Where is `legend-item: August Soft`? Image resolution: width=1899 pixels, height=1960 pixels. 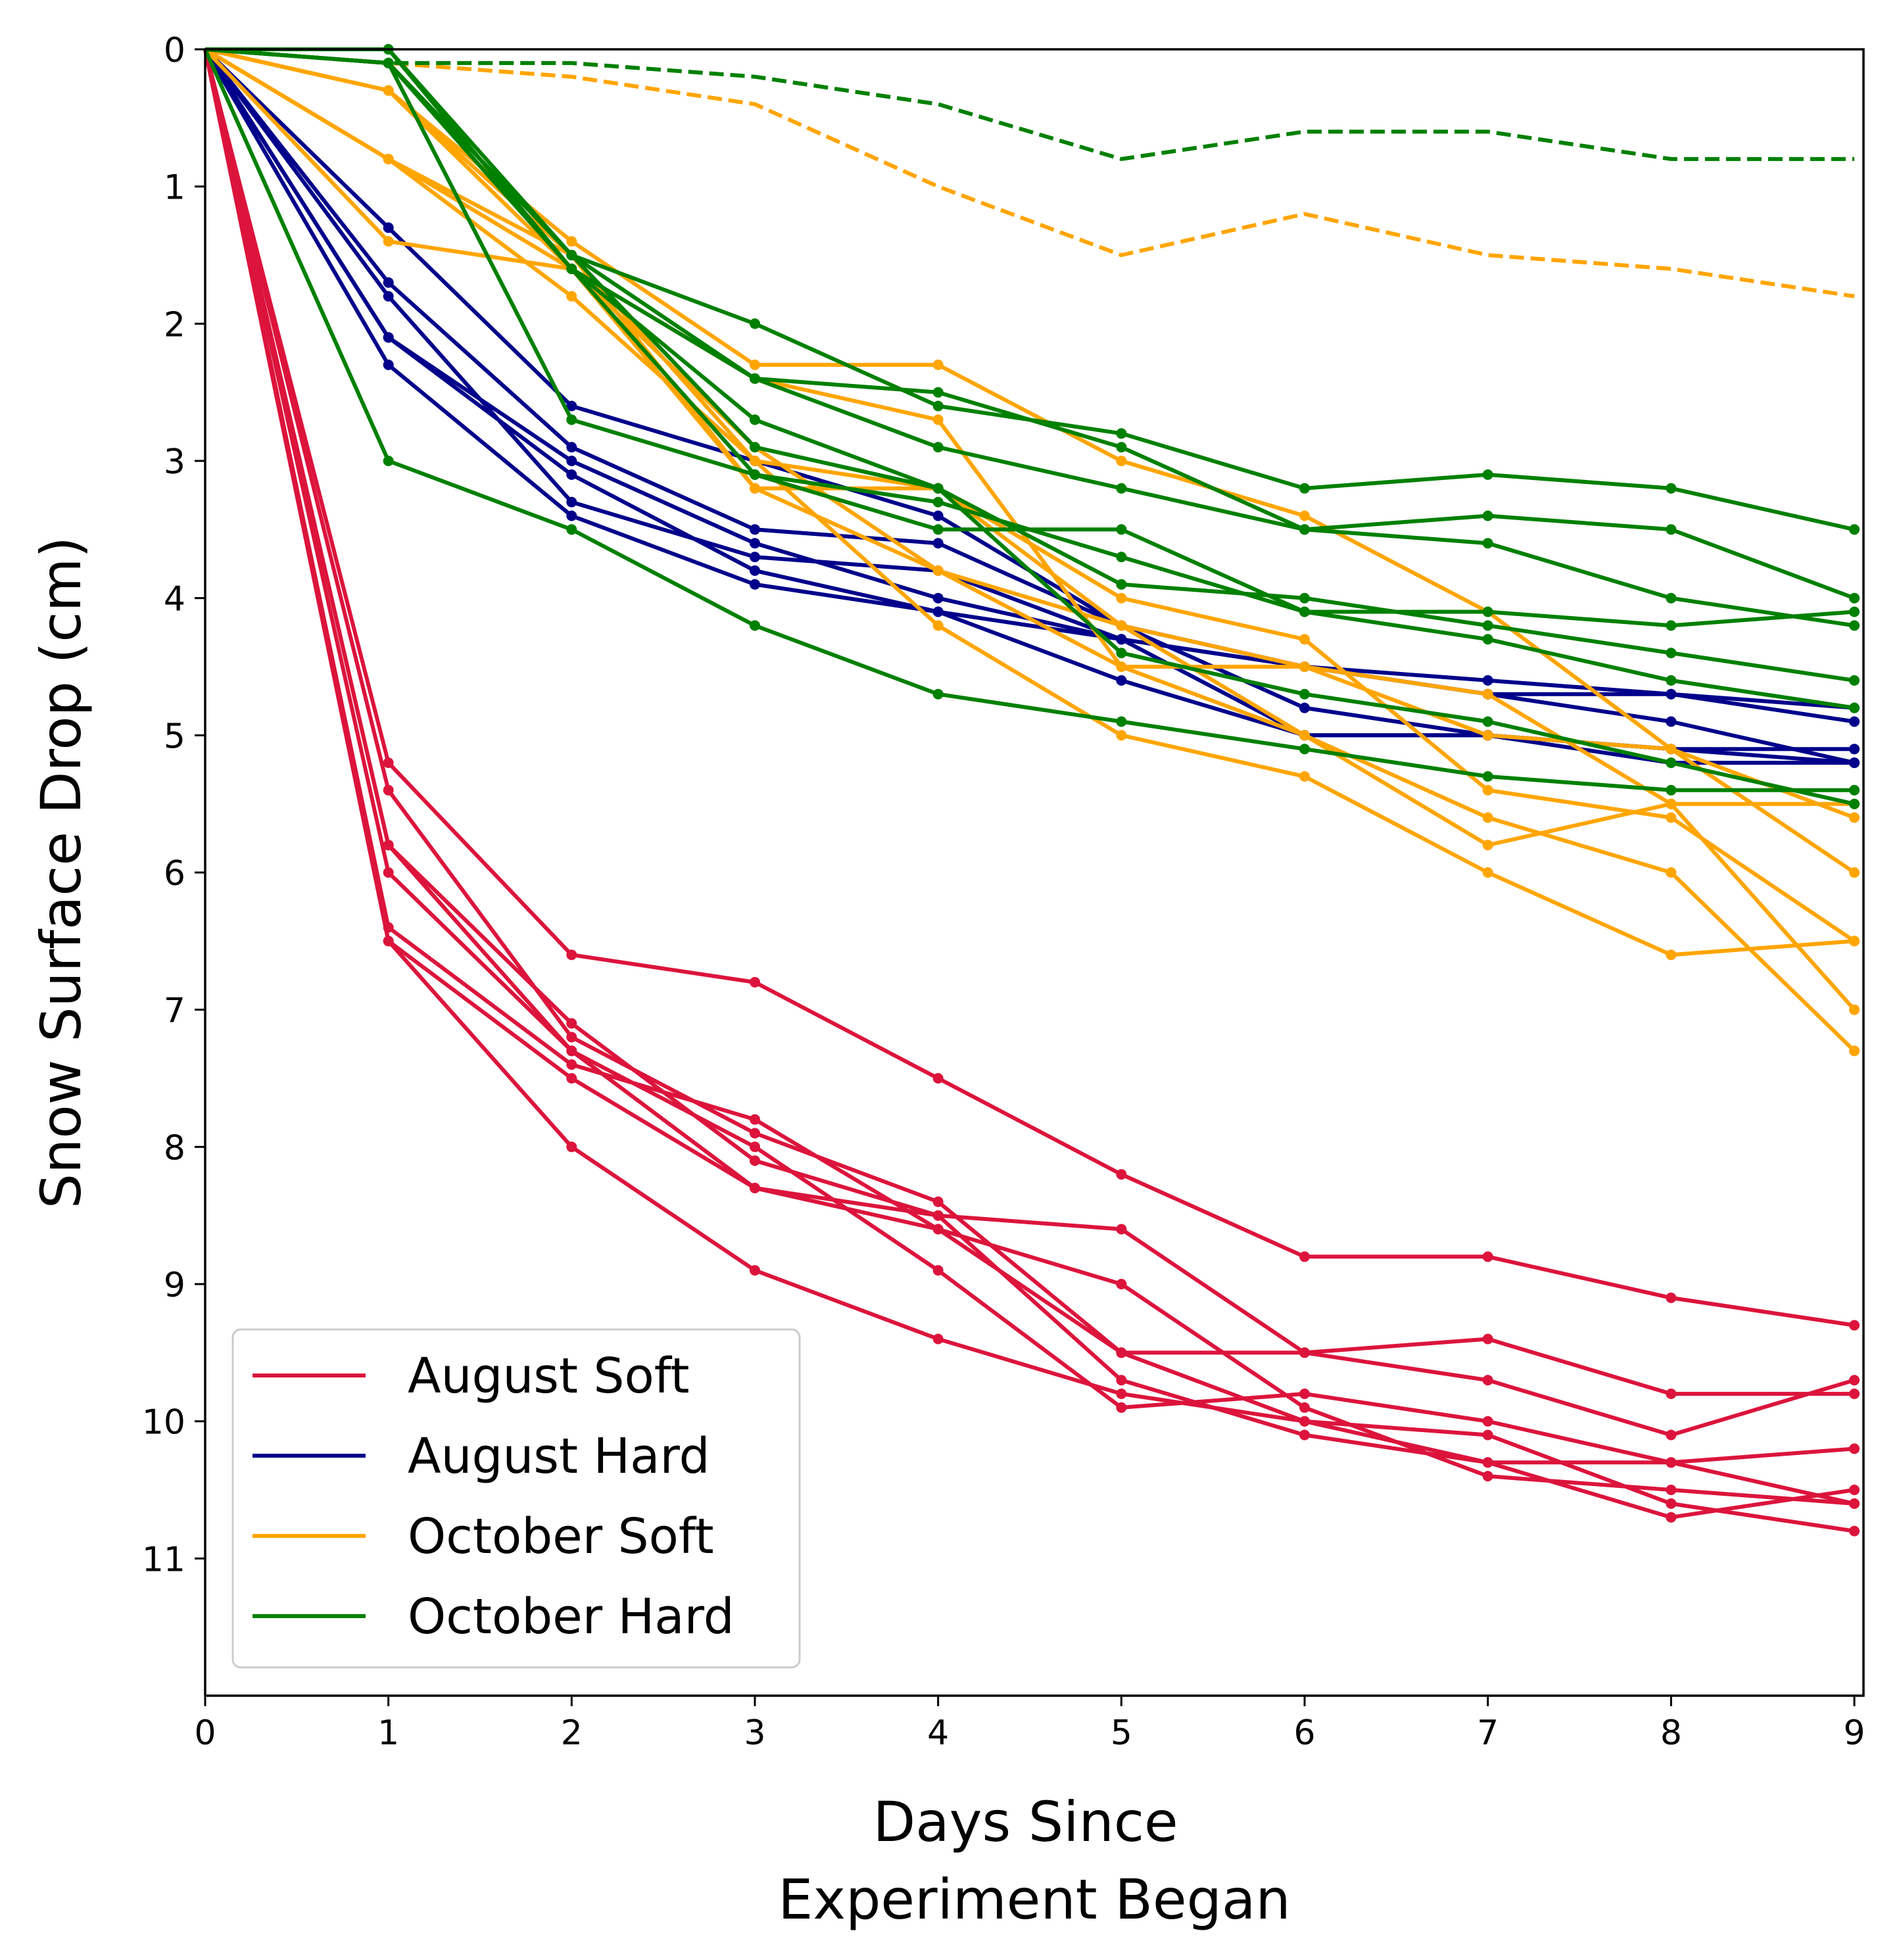
legend-item: August Soft is located at coordinates (471, 1376).